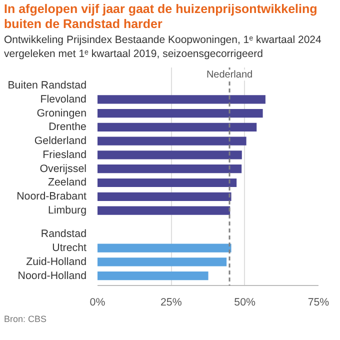  Describe the element at coordinates (319, 302) in the screenshot. I see `x-tick-label: 75%` at that location.